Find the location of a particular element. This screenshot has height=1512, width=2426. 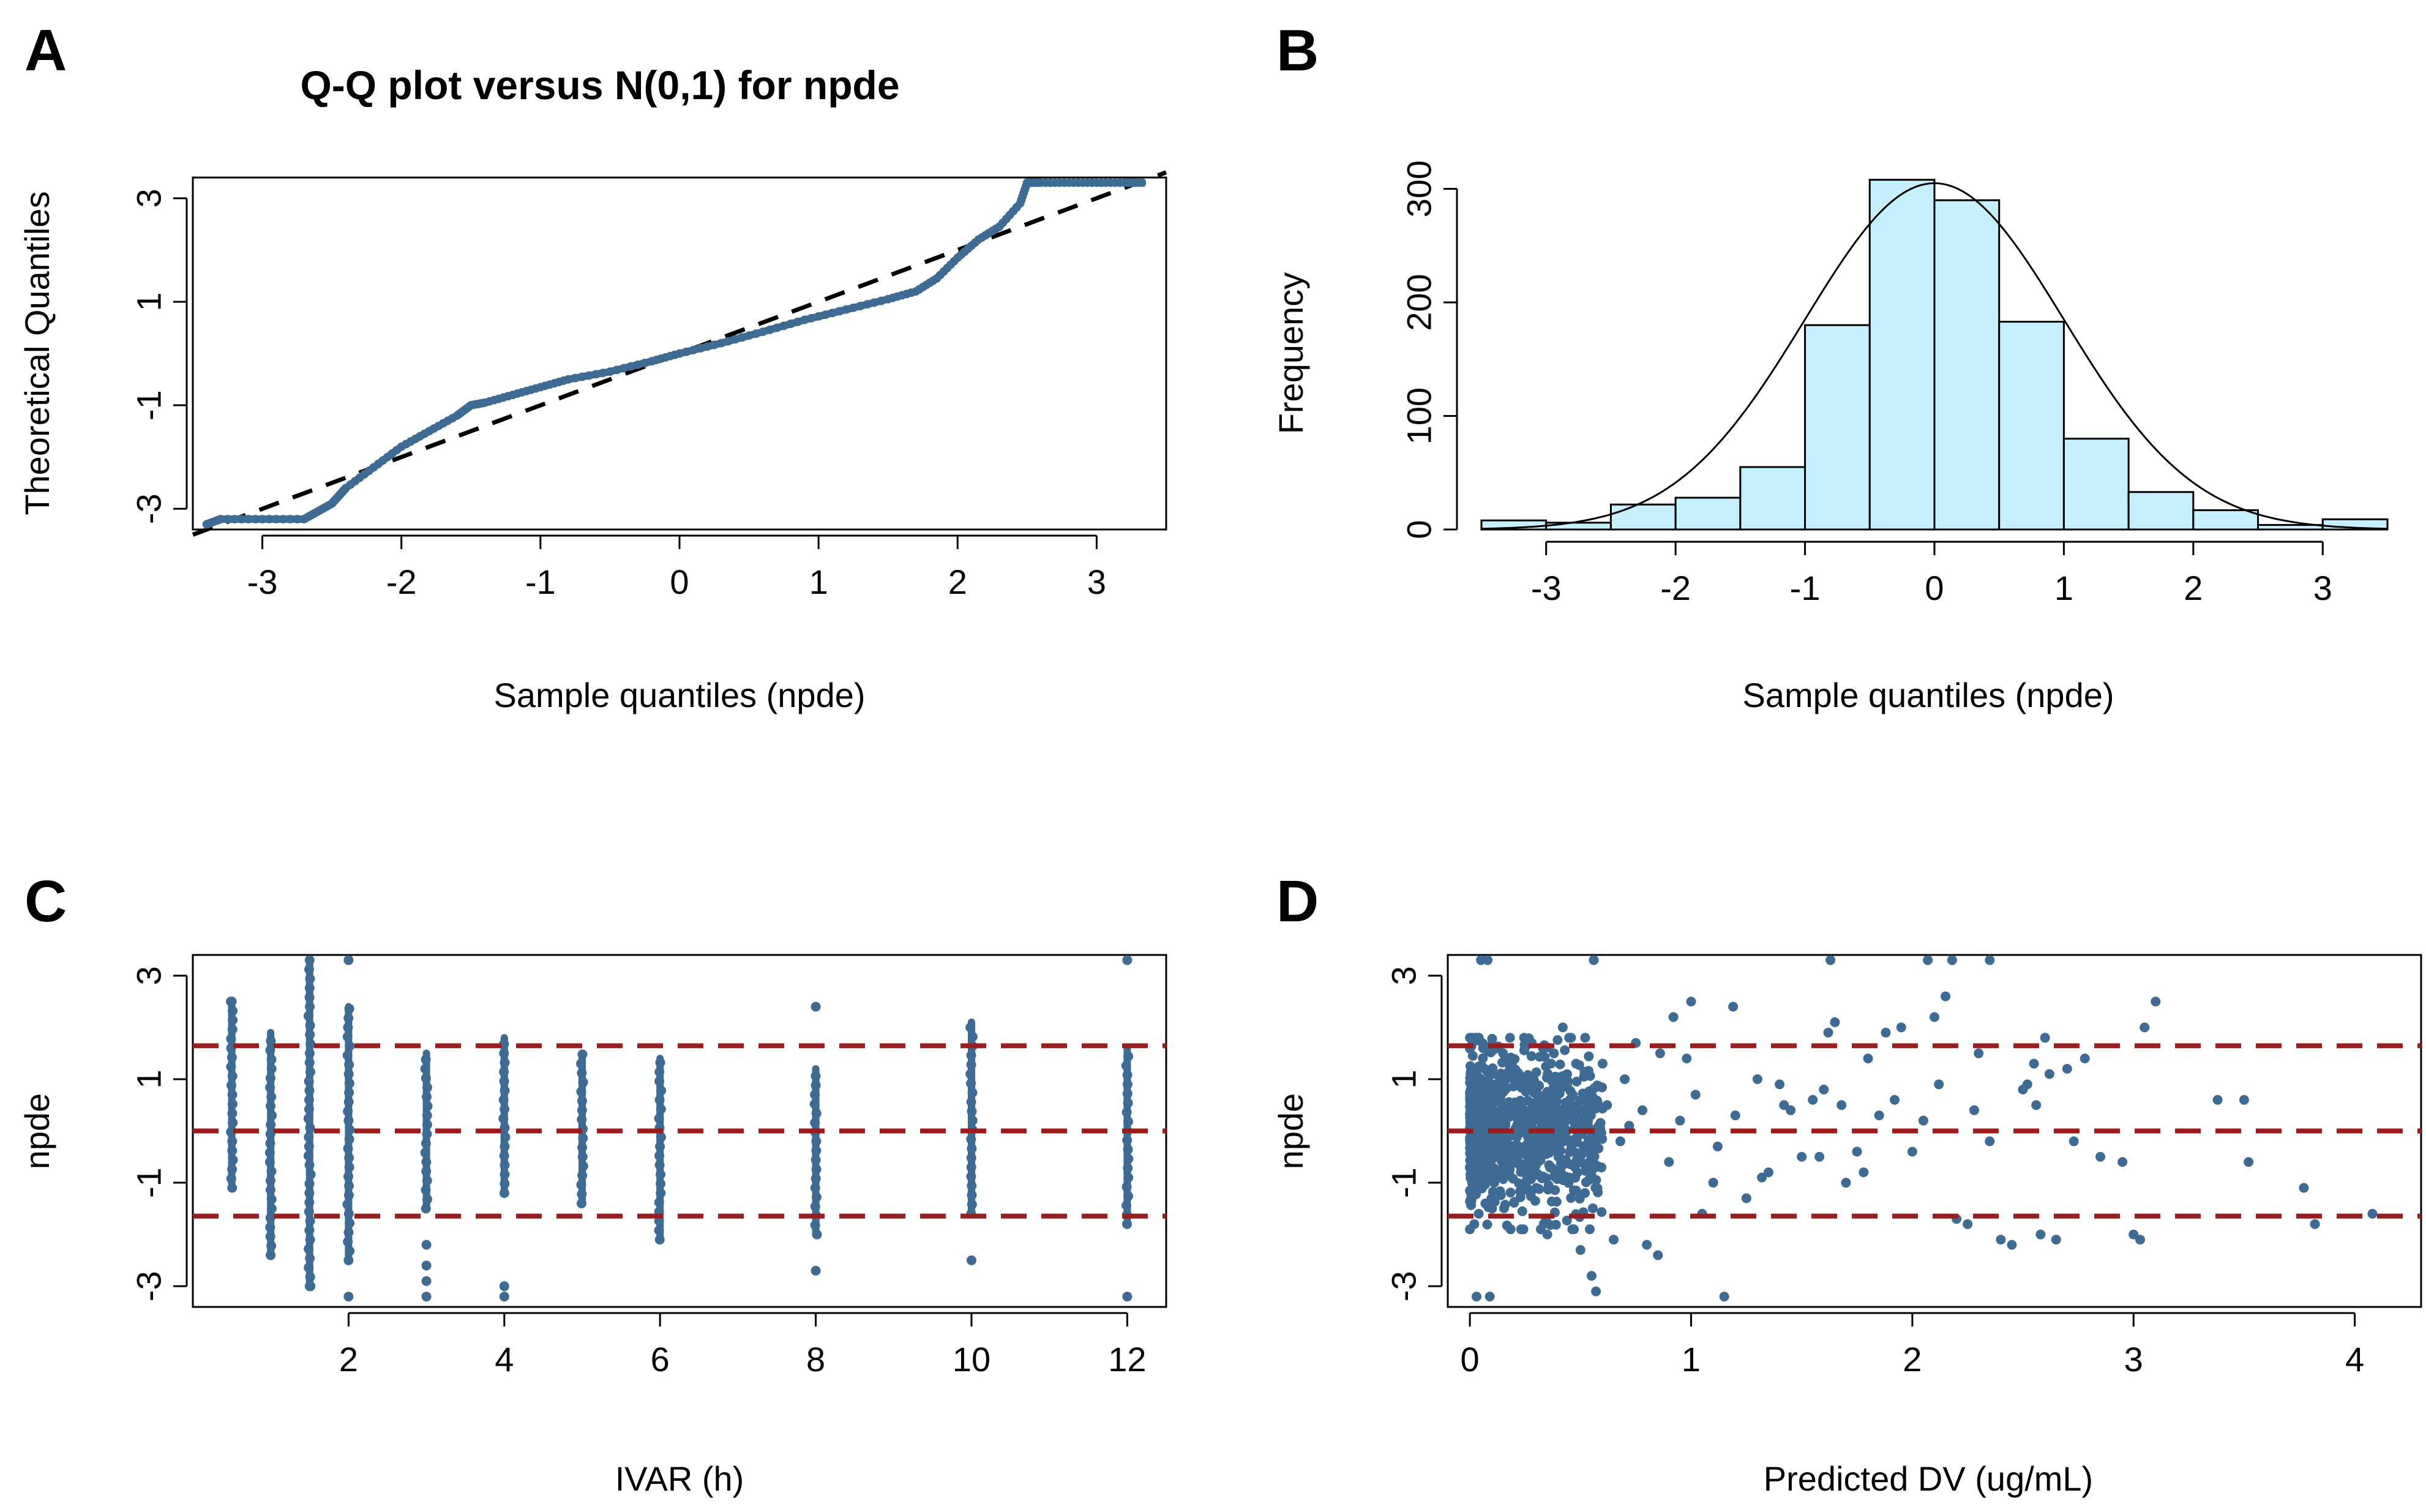

y-a-tick-label: 1 is located at coordinates (149, 301).